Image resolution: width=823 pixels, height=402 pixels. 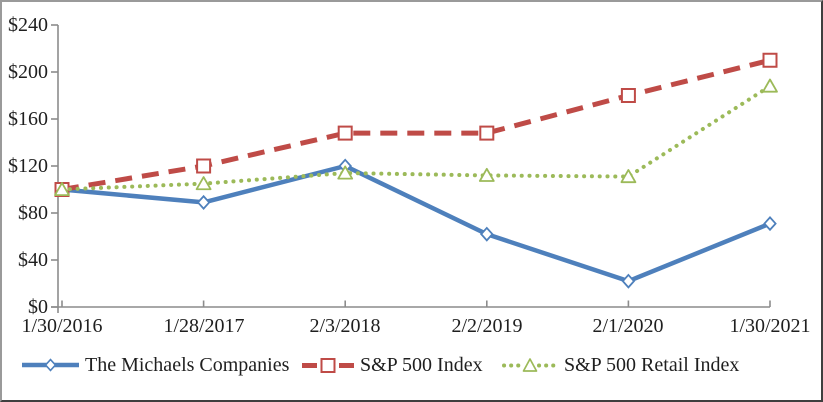 What do you see at coordinates (328, 365) in the screenshot?
I see `legend-sample-dashed-square-icon` at bounding box center [328, 365].